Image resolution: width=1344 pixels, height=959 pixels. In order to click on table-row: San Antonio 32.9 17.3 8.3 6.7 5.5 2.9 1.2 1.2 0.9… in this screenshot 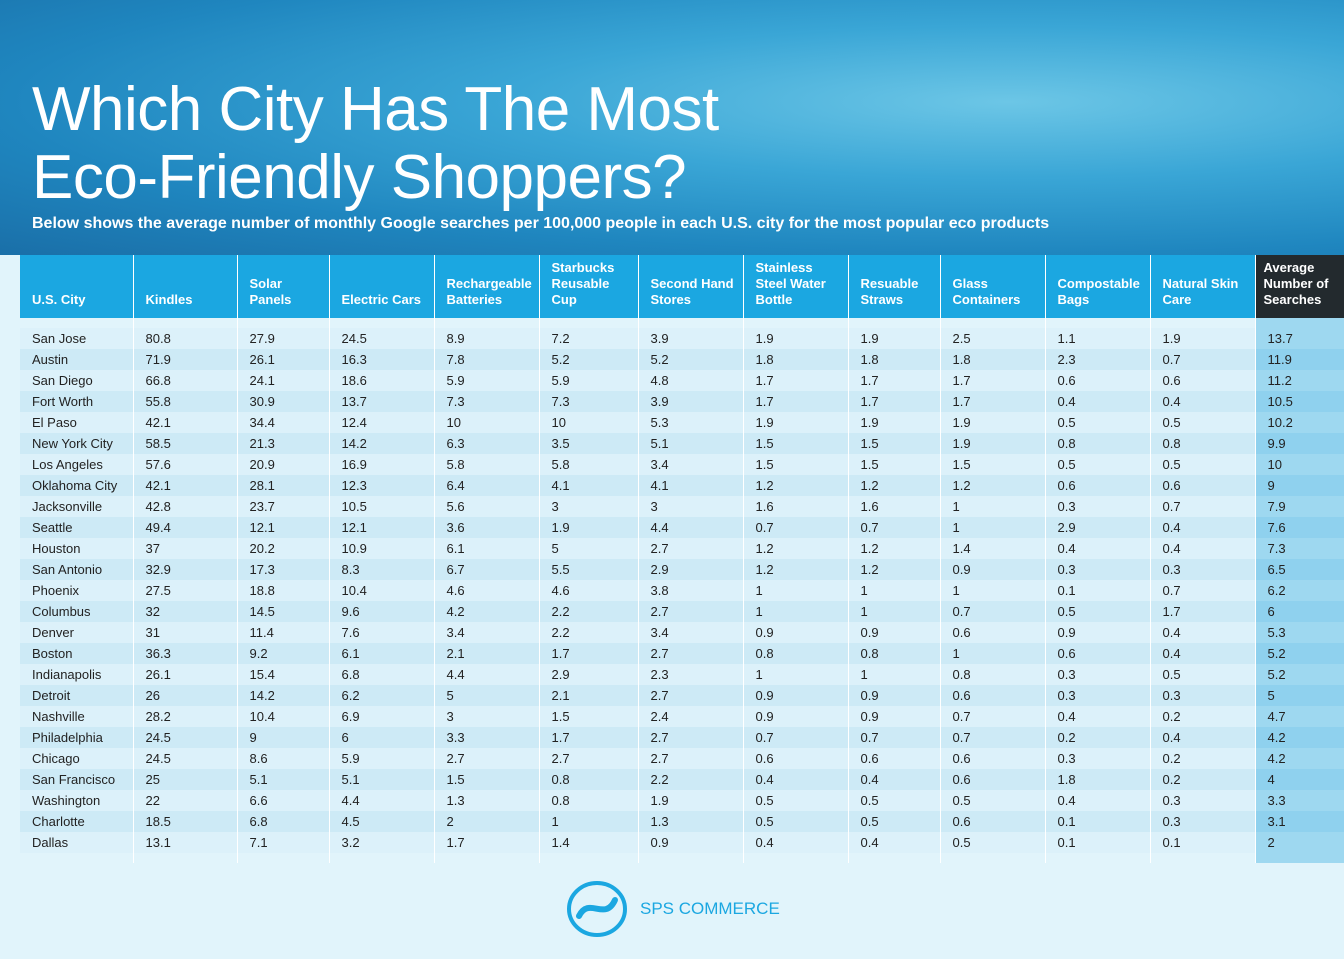, I will do `click(682, 569)`.